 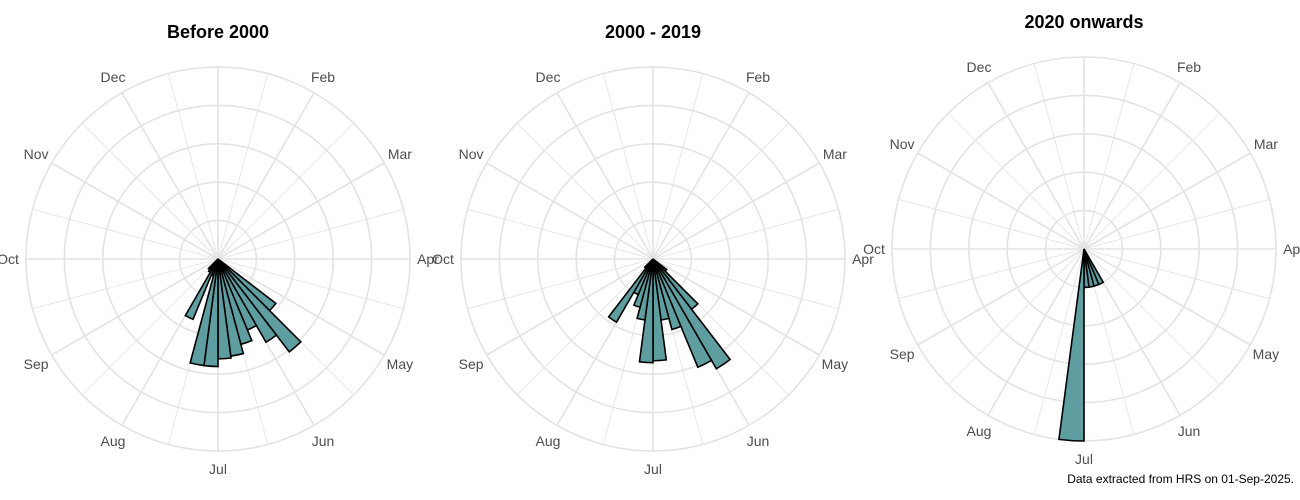 I want to click on chart-title: Before 2000, so click(x=218, y=32).